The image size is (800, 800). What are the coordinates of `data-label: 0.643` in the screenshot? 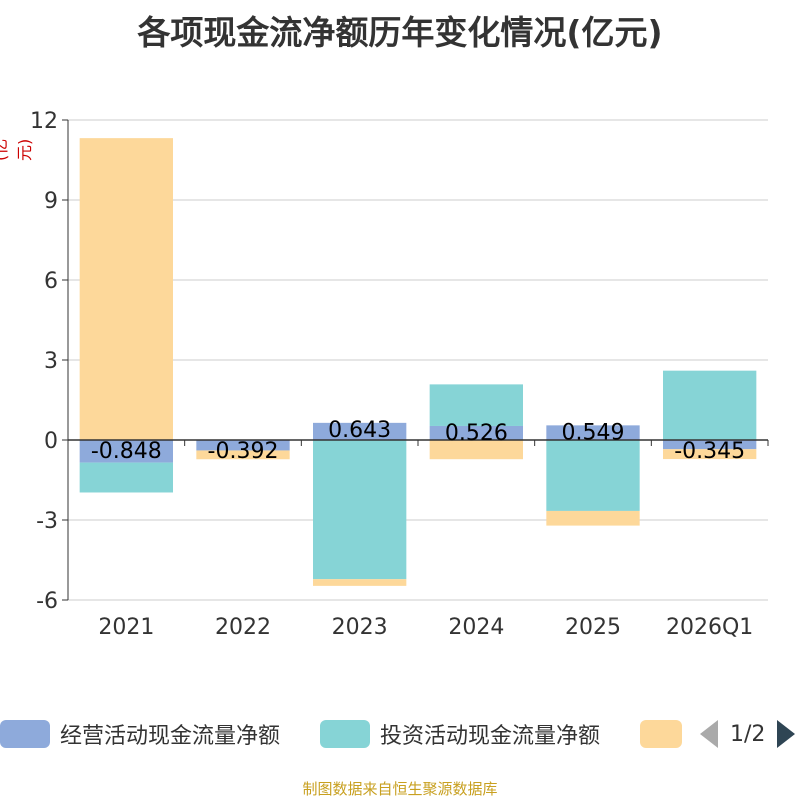 It's located at (359, 430).